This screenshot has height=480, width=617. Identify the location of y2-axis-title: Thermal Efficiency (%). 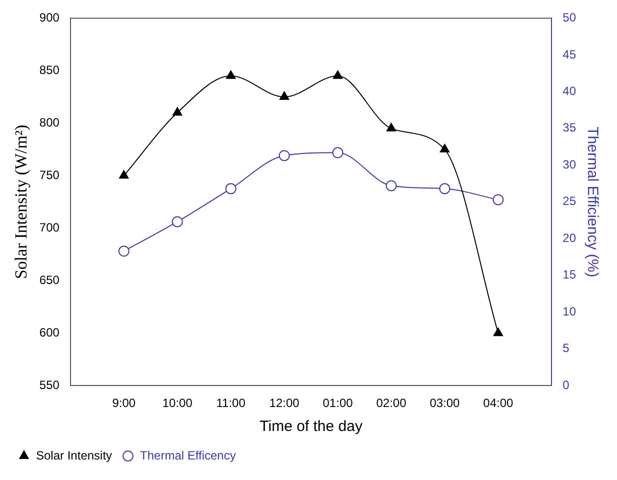
(592, 202).